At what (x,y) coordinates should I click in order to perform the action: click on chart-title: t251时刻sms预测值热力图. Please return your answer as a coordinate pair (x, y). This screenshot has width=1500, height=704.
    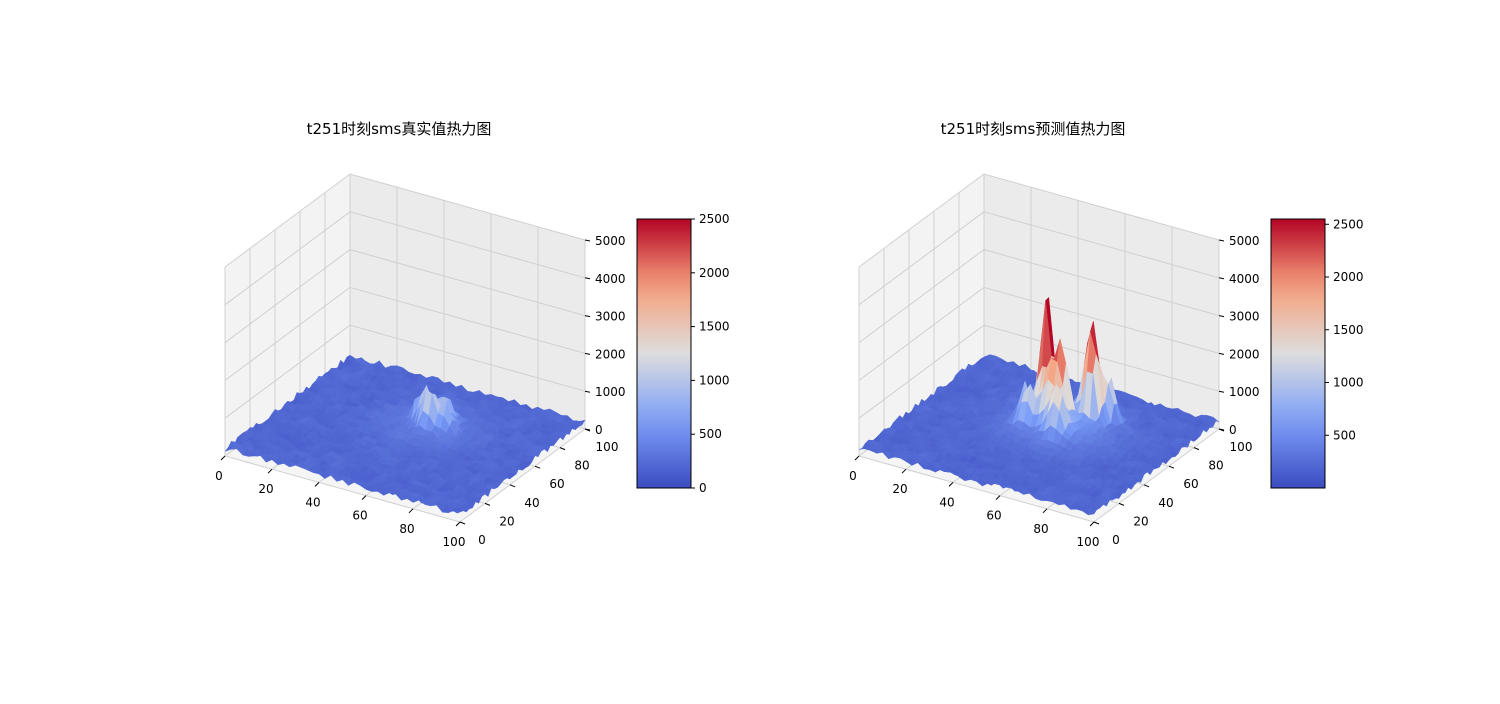
    Looking at the image, I should click on (1033, 129).